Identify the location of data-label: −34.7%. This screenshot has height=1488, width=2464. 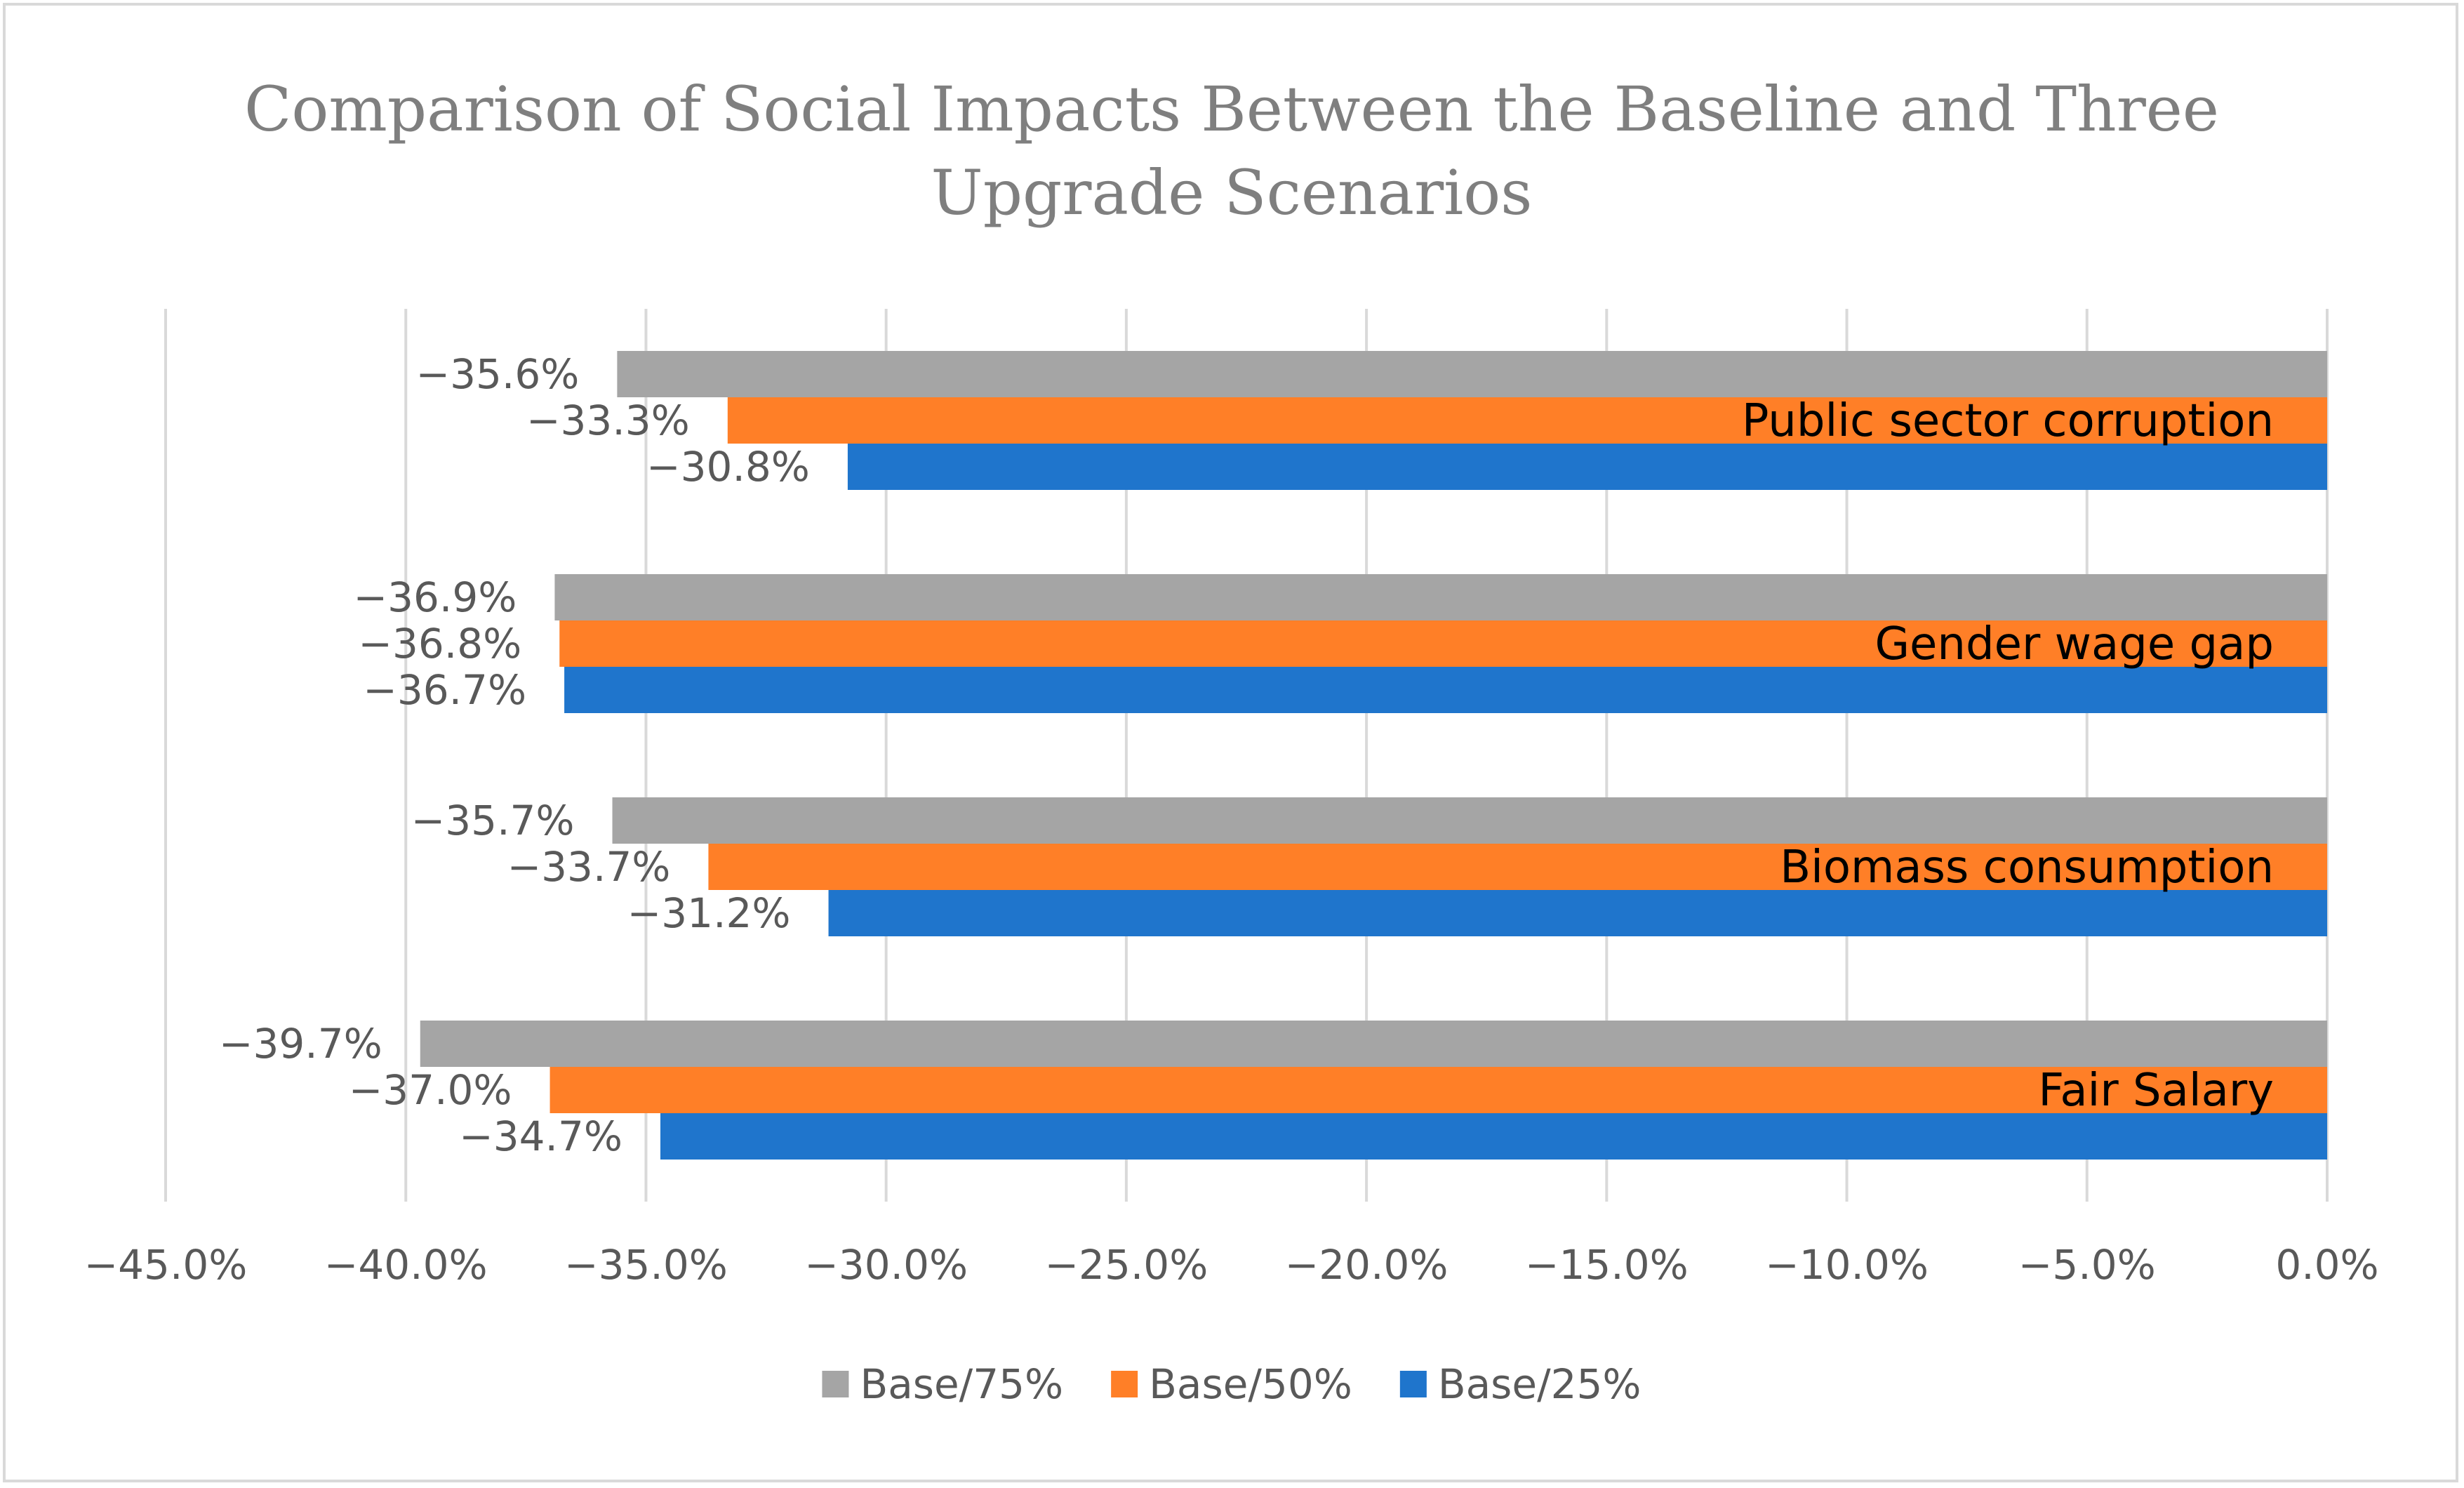
(541, 1136).